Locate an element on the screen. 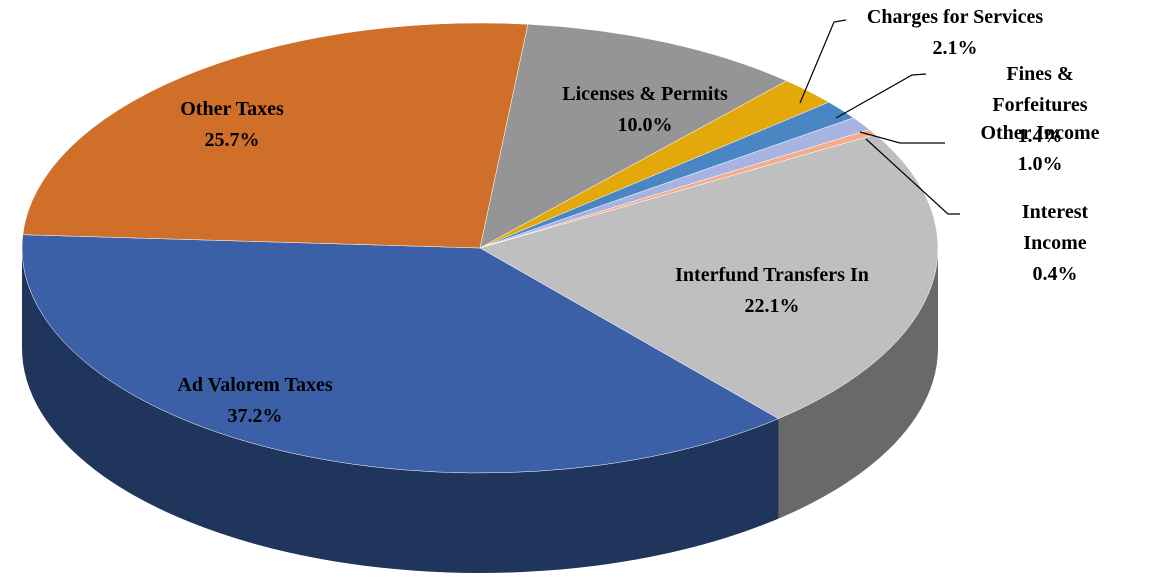 The image size is (1173, 577). slice-label: Licenses & Permits 10.0% is located at coordinates (645, 110).